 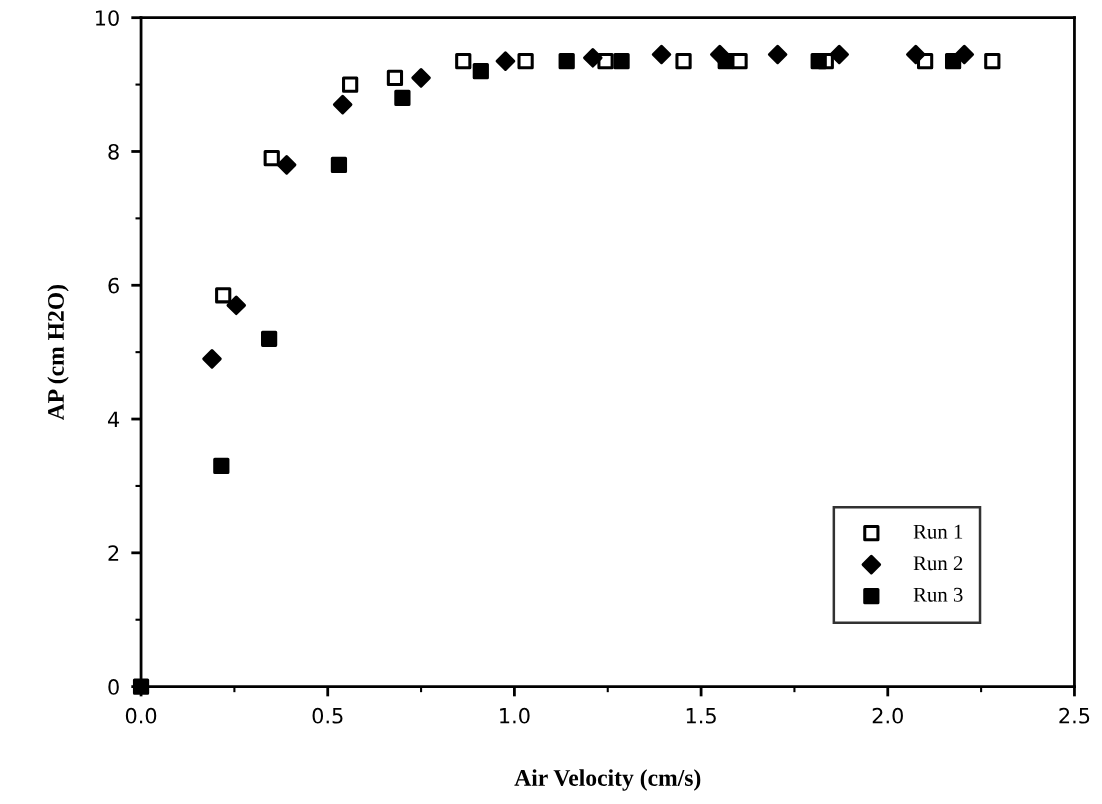 What do you see at coordinates (107, 18) in the screenshot?
I see `y-tick-label: 10` at bounding box center [107, 18].